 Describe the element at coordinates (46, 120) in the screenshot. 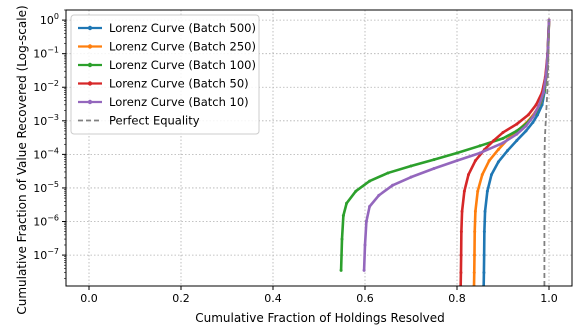

I see `y-tick-label: 10⁻³` at that location.